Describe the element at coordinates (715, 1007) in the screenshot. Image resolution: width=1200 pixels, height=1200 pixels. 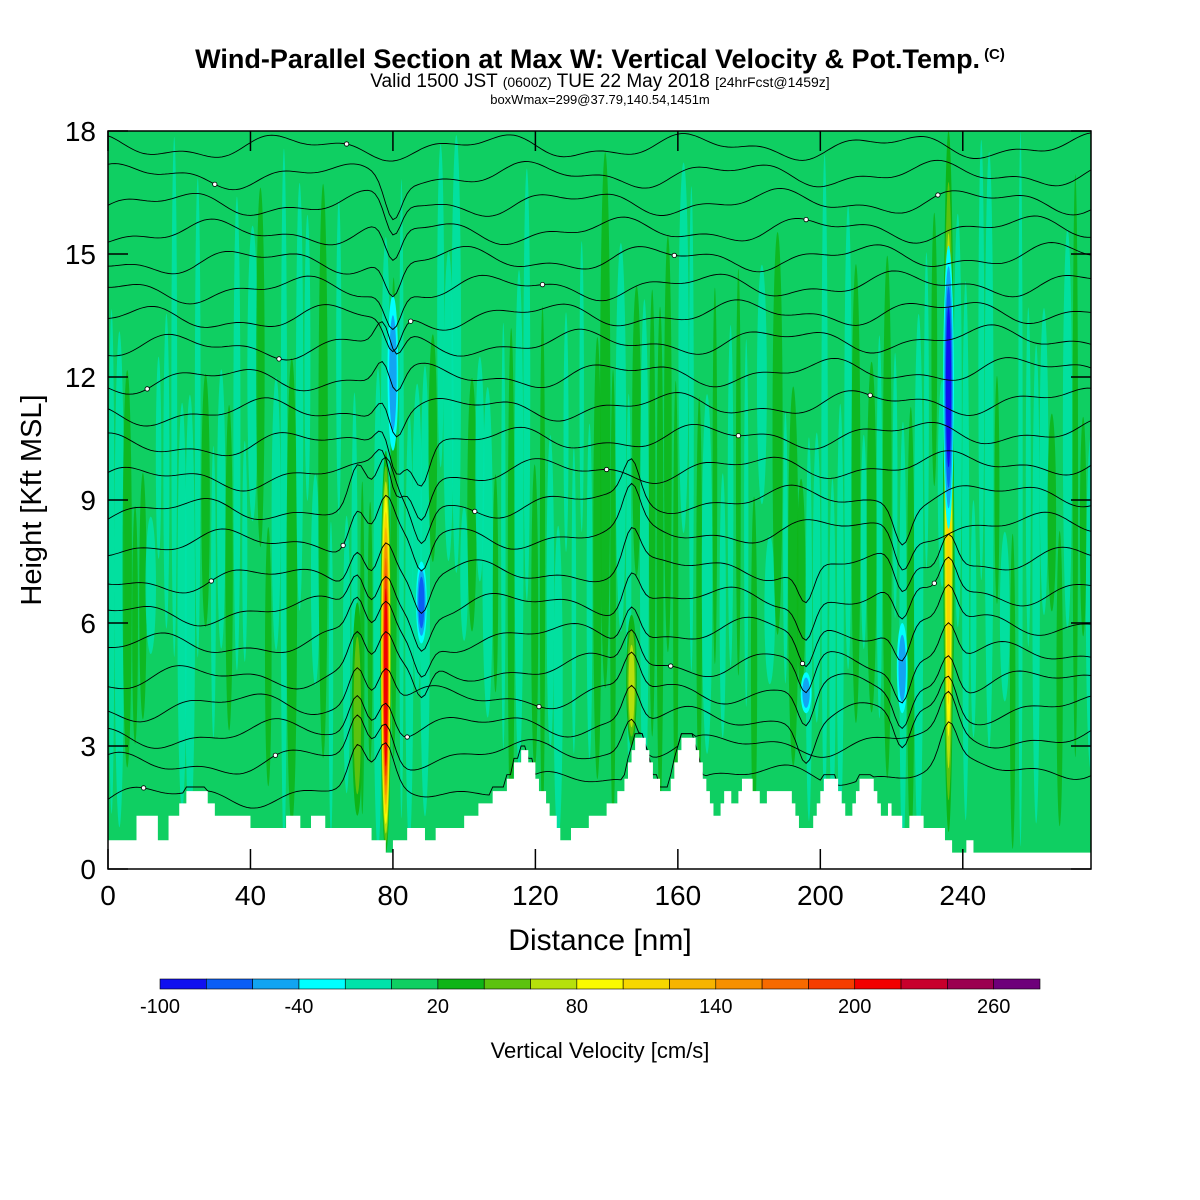
I see `colorbar-tick-label: 140` at that location.